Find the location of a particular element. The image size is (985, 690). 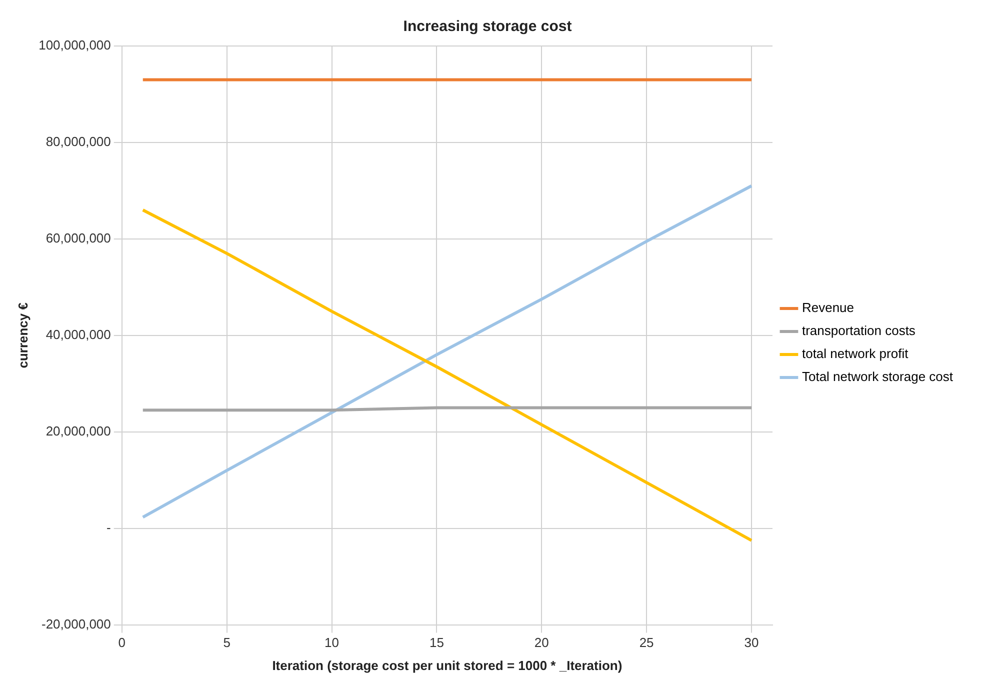

y-tick-label: - is located at coordinates (108, 527).